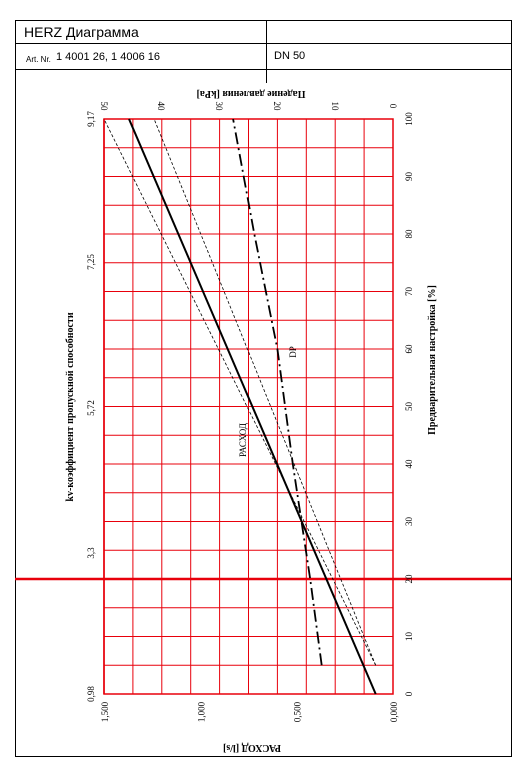 This screenshot has width=526, height=768. Describe the element at coordinates (394, 711) in the screenshot. I see `flow-tick-label: 0,000` at that location.